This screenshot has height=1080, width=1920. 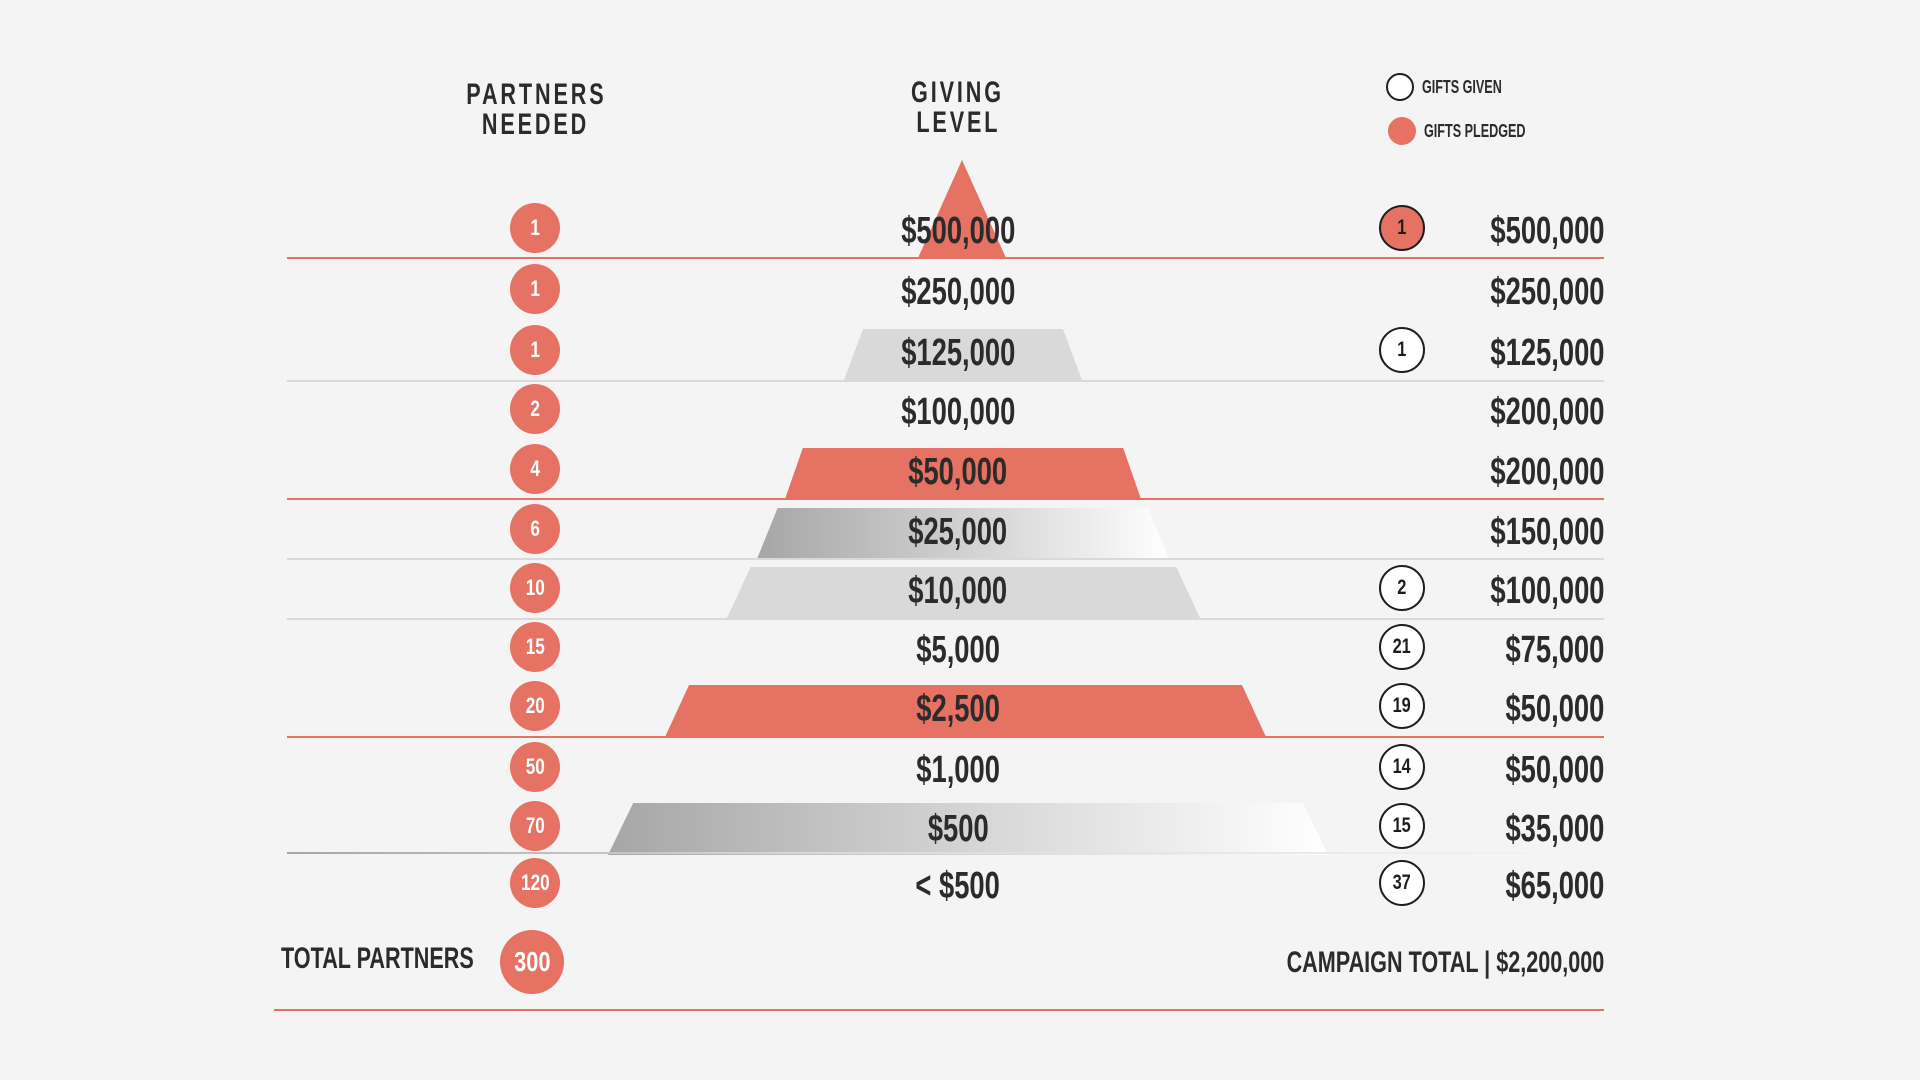 I want to click on giving-level: < $500, so click(x=958, y=886).